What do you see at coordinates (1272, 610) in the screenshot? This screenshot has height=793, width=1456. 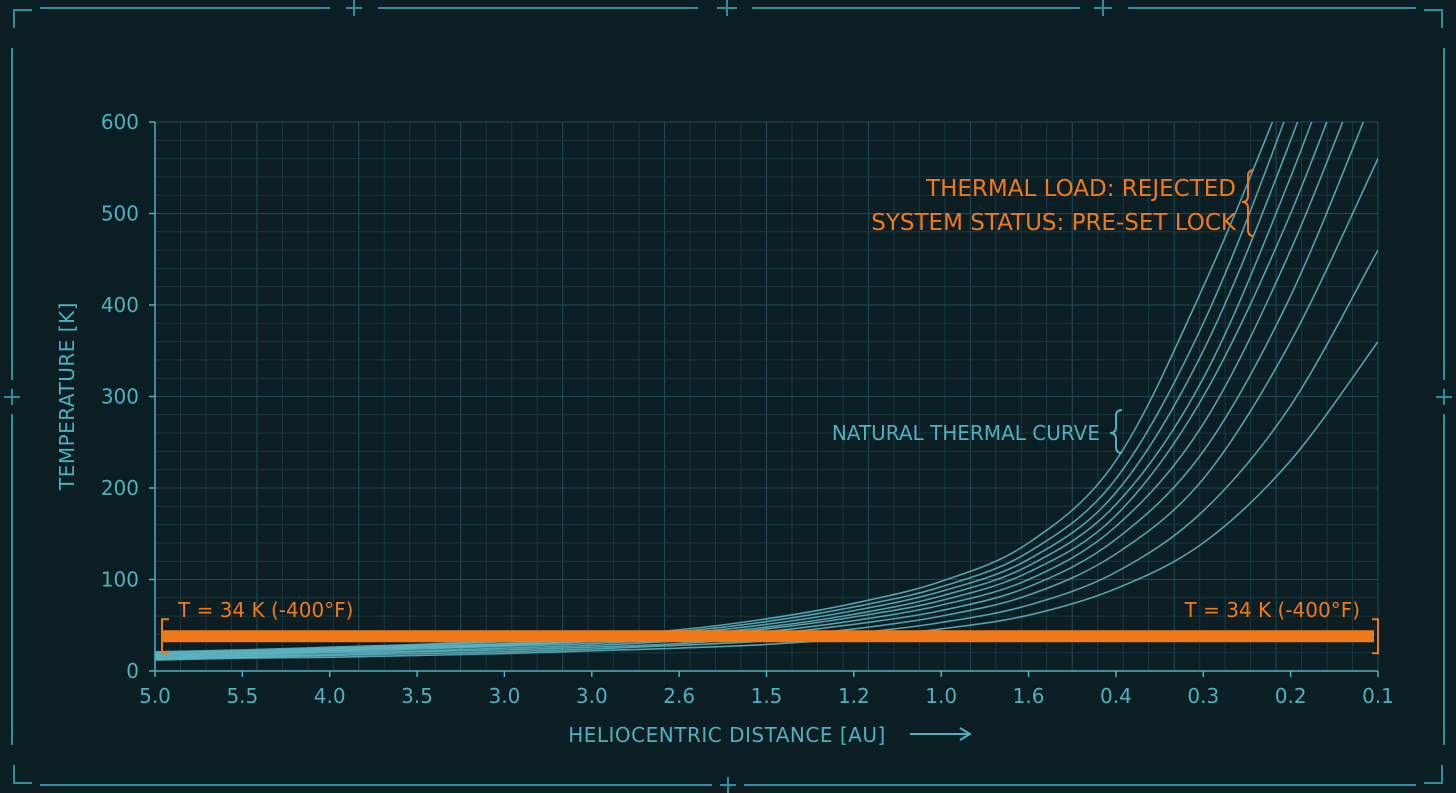 I see `threshold-label-right: T = 34 K (-400°F)` at bounding box center [1272, 610].